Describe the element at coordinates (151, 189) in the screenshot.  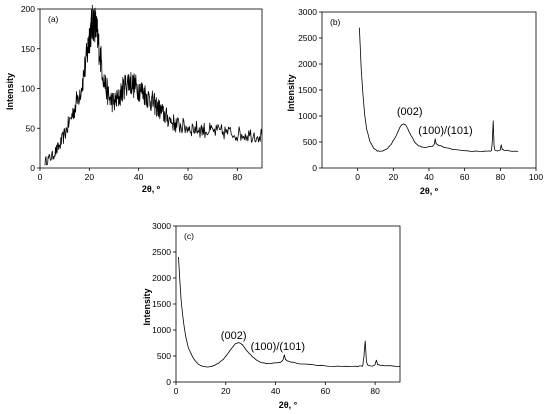
I see `panel-a-x-axis-label: 2θ, º` at that location.